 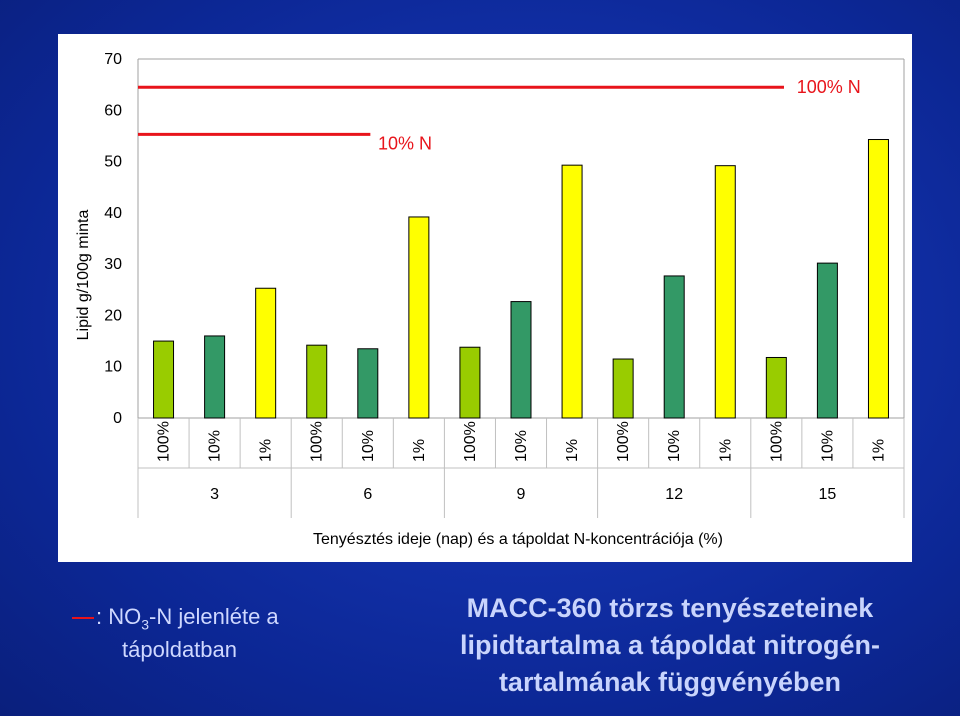 I want to click on x-day-label: 9, so click(x=521, y=494).